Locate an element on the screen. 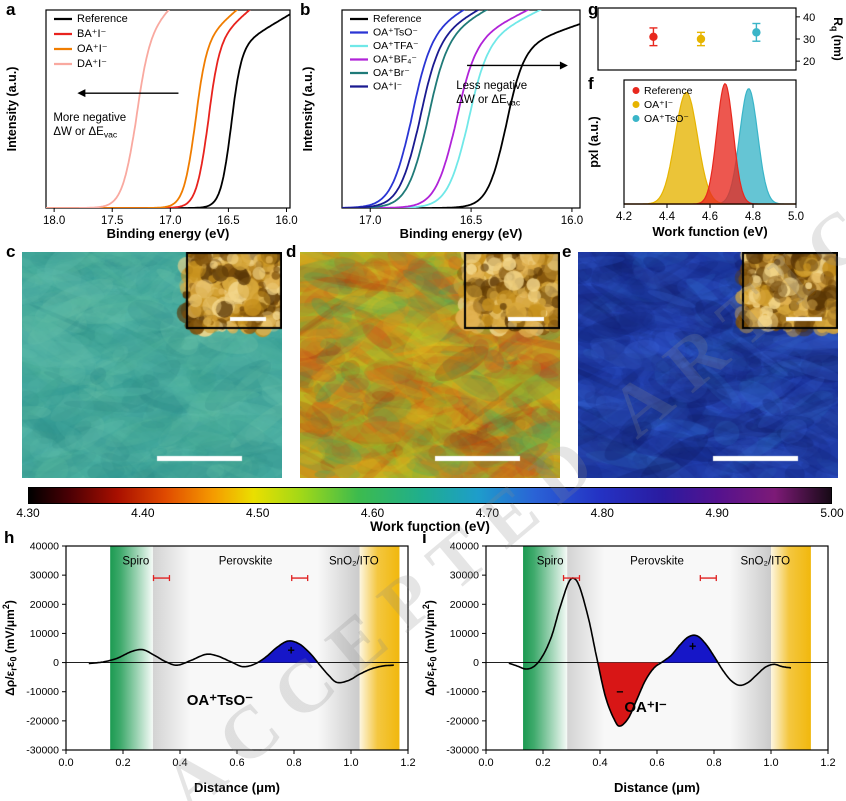 The image size is (846, 801). colorbar-label: Work function (eV) is located at coordinates (430, 526).